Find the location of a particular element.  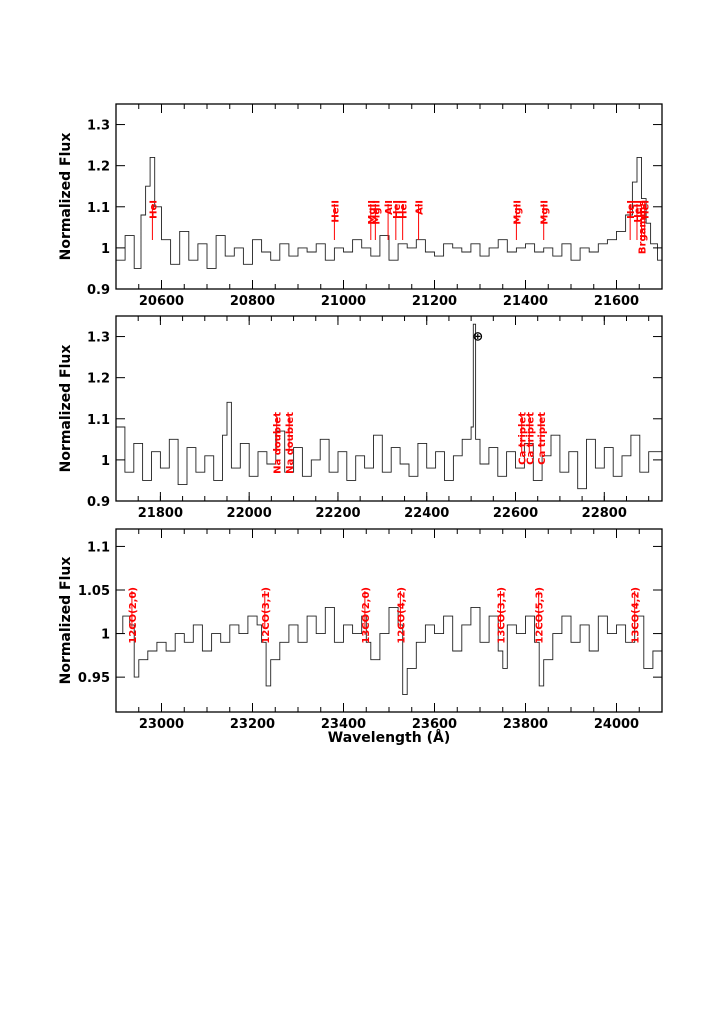

line-marker-label: 12CO(4,2) is located at coordinates (401, 615).